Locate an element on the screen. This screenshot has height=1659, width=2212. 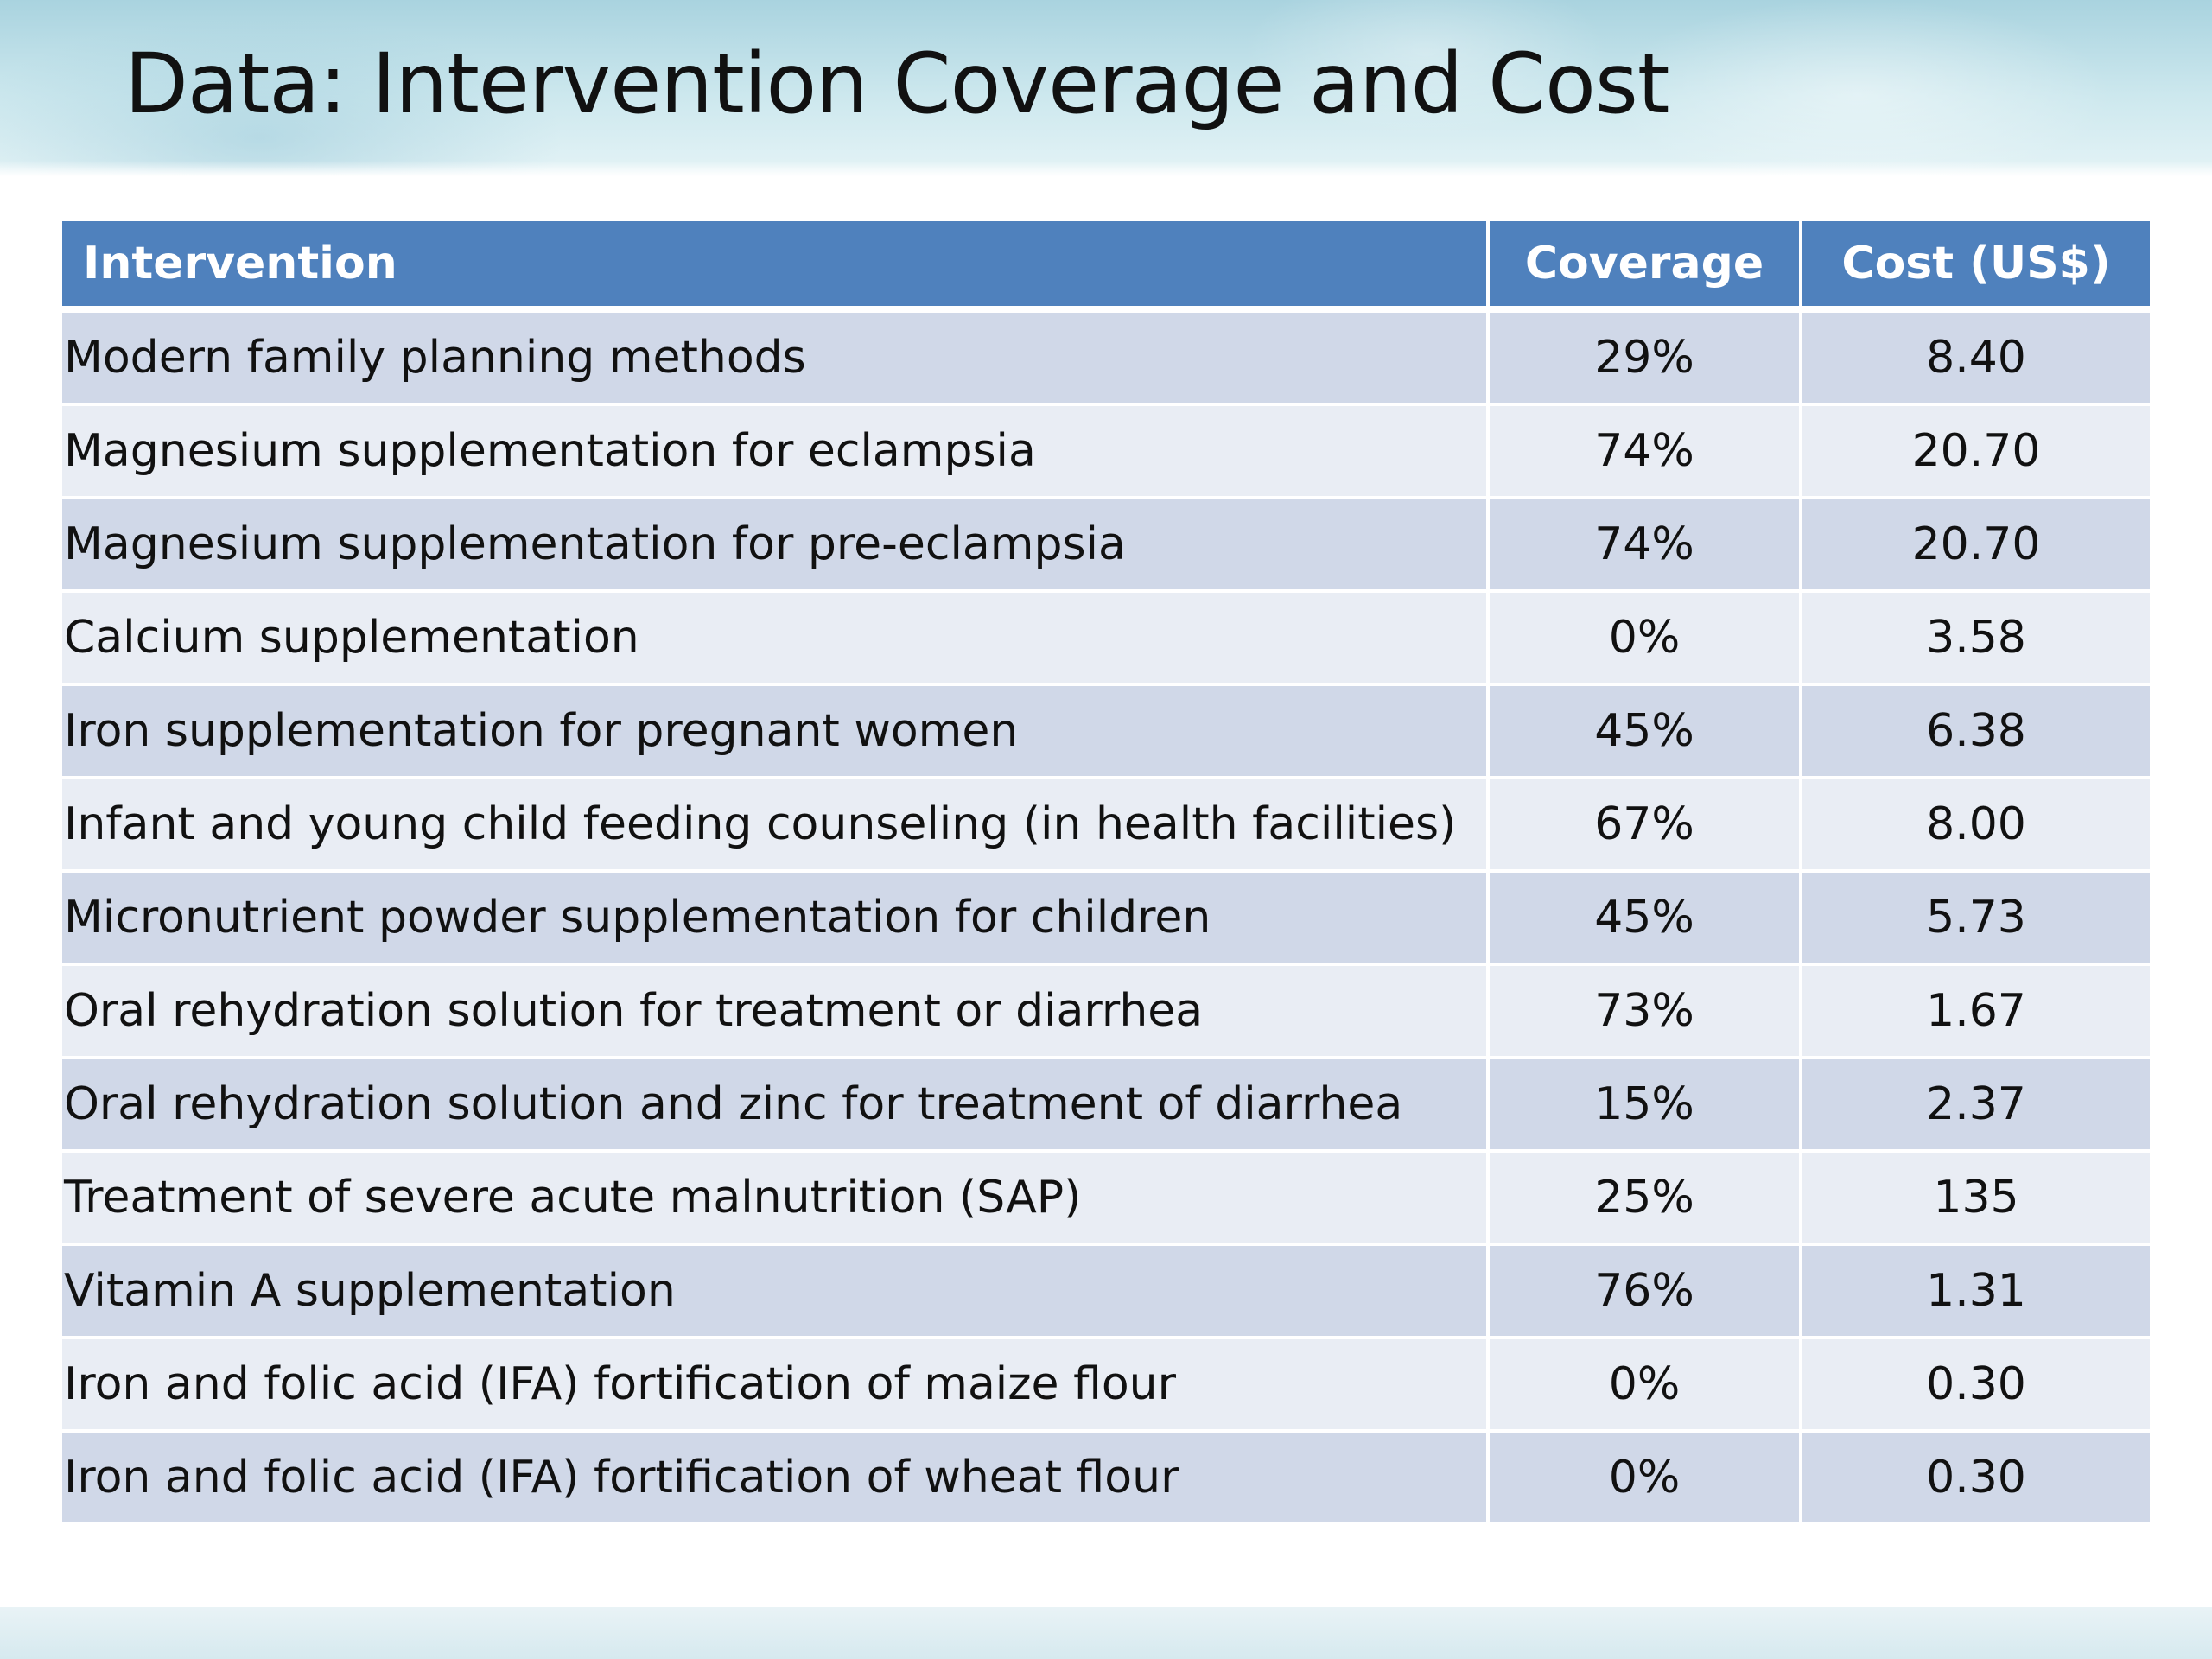
table-row: Vitamin A supplementation 76% 1.31 is located at coordinates (1106, 1291).